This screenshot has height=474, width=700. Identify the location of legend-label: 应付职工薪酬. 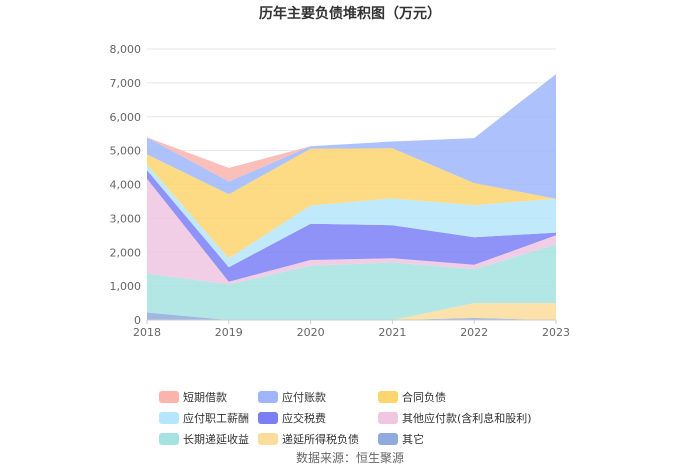
(216, 418).